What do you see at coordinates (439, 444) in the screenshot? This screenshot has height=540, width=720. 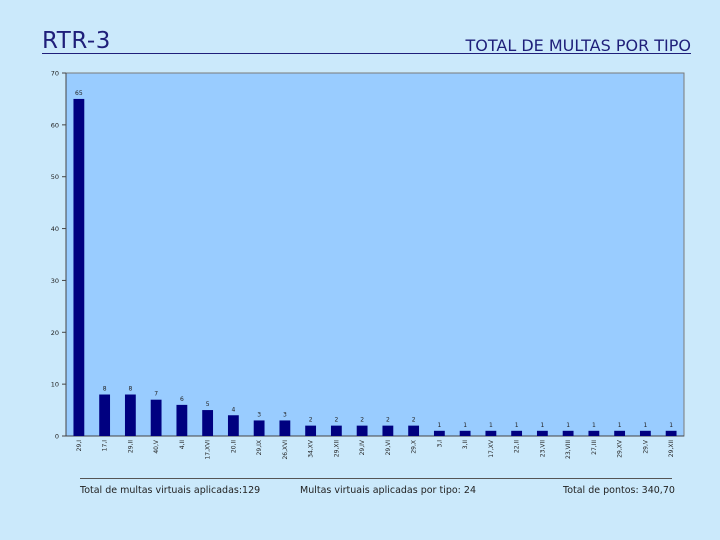 I see `x-tick-label: 3,I` at bounding box center [439, 444].